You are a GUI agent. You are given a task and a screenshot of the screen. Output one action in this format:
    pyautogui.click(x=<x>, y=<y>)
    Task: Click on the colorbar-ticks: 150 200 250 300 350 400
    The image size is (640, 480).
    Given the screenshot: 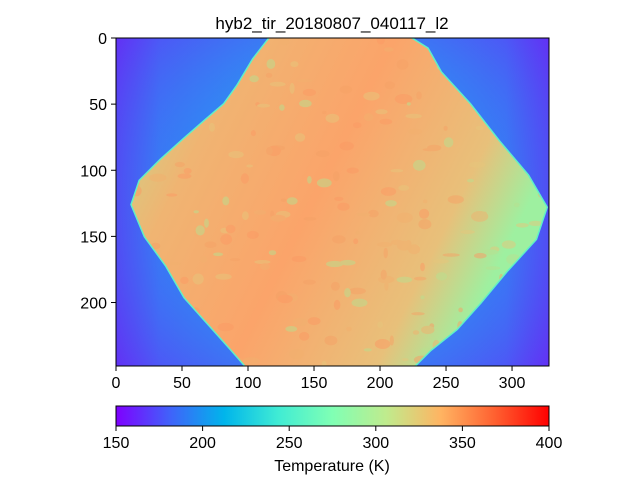 What is the action you would take?
    pyautogui.click(x=333, y=439)
    